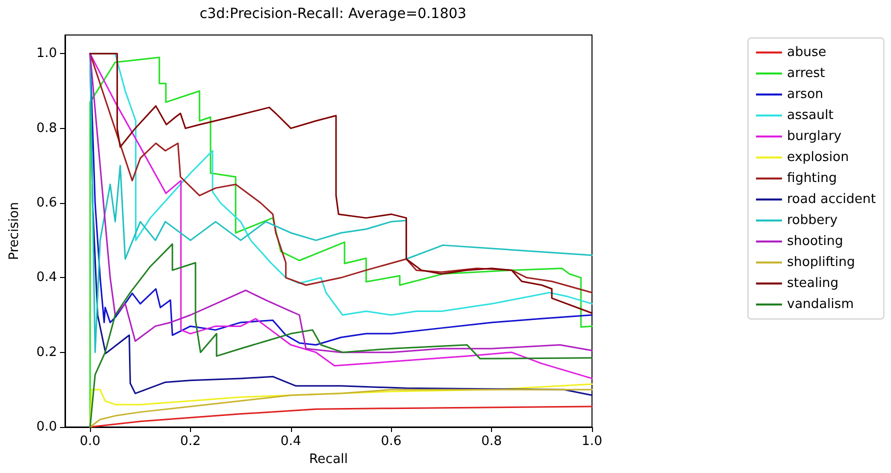 The width and height of the screenshot is (891, 473). What do you see at coordinates (814, 136) in the screenshot?
I see `legend-label: burglary` at bounding box center [814, 136].